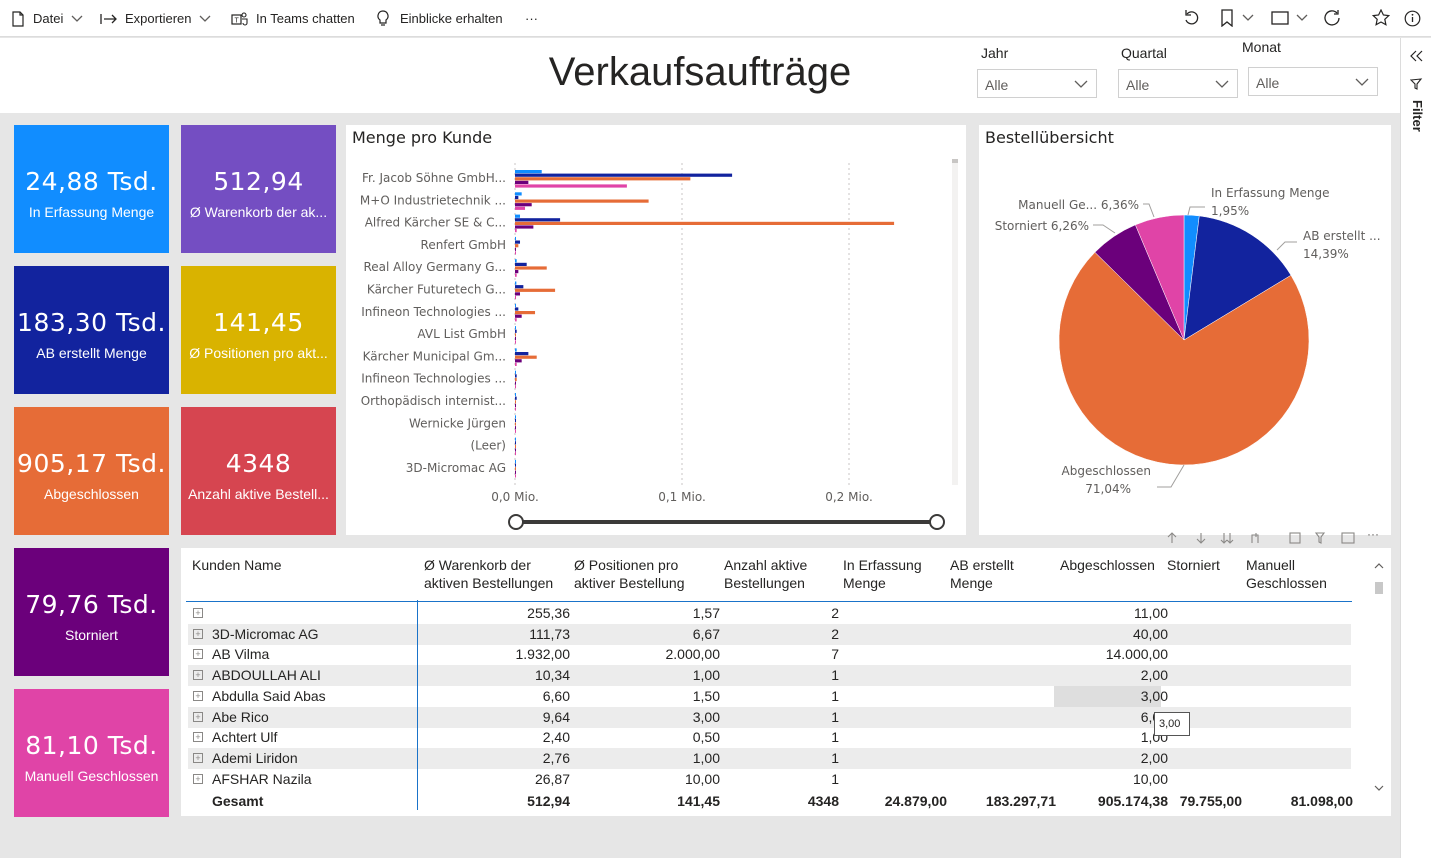  Describe the element at coordinates (1178, 83) in the screenshot. I see `slicer-quartal-dropdown: Alle` at that location.